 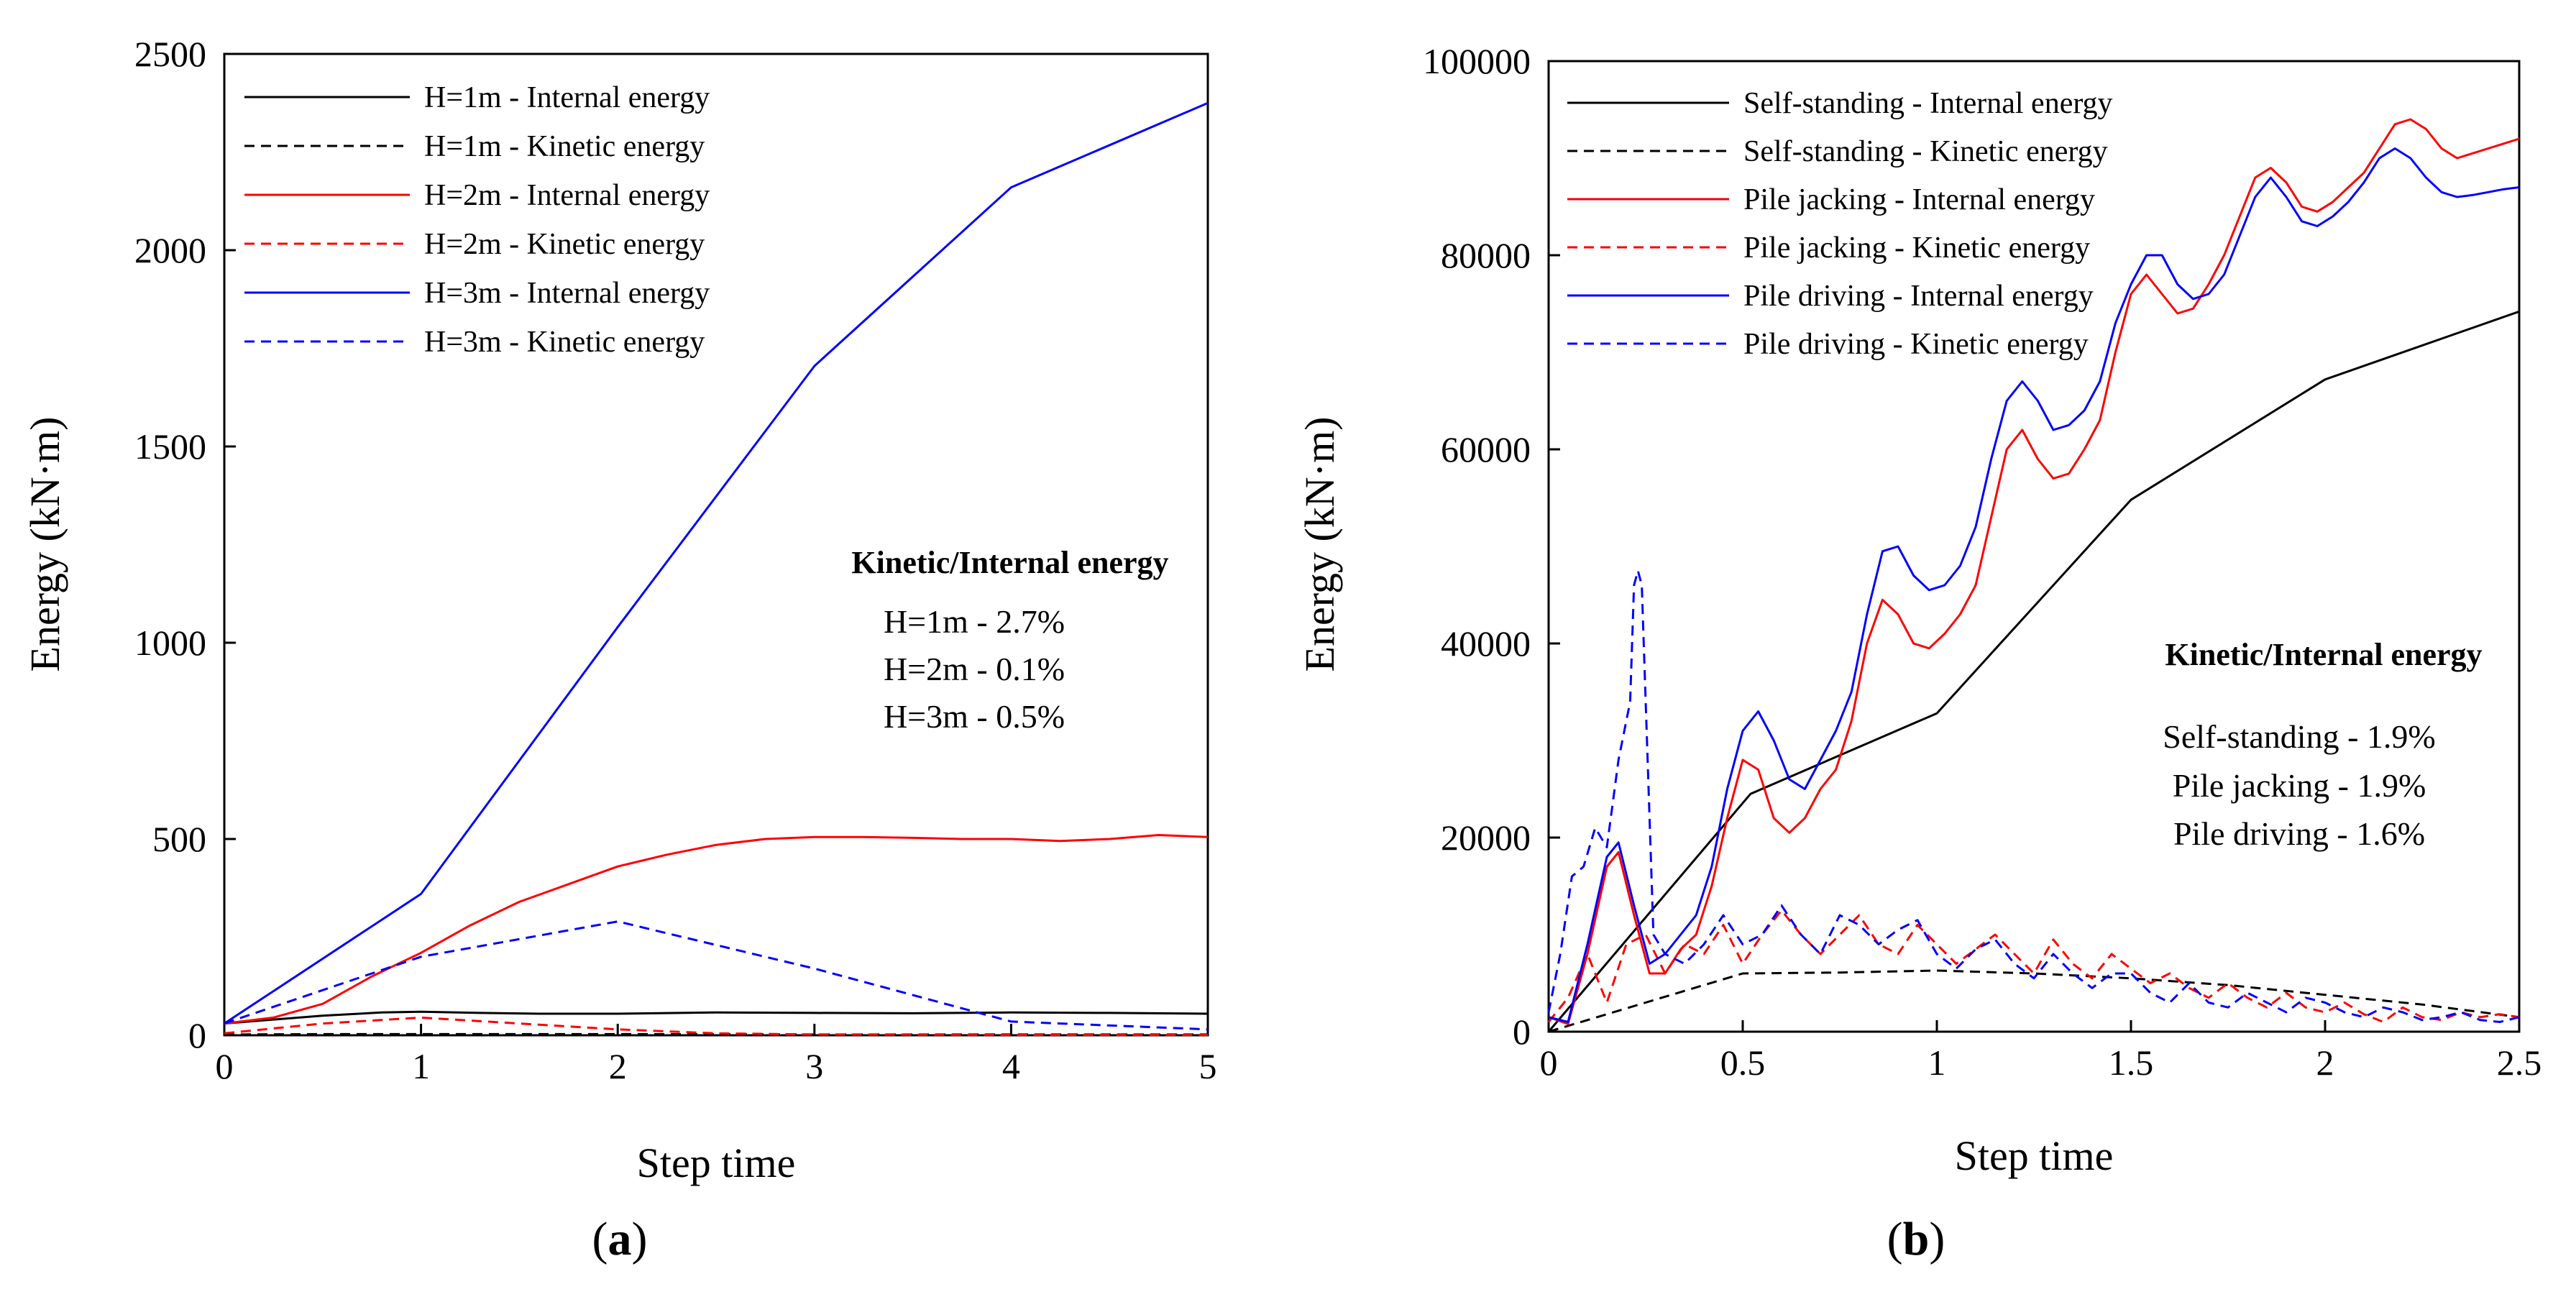 I want to click on panel-a-annotation-line: H=2m - 0.1%, so click(x=975, y=669).